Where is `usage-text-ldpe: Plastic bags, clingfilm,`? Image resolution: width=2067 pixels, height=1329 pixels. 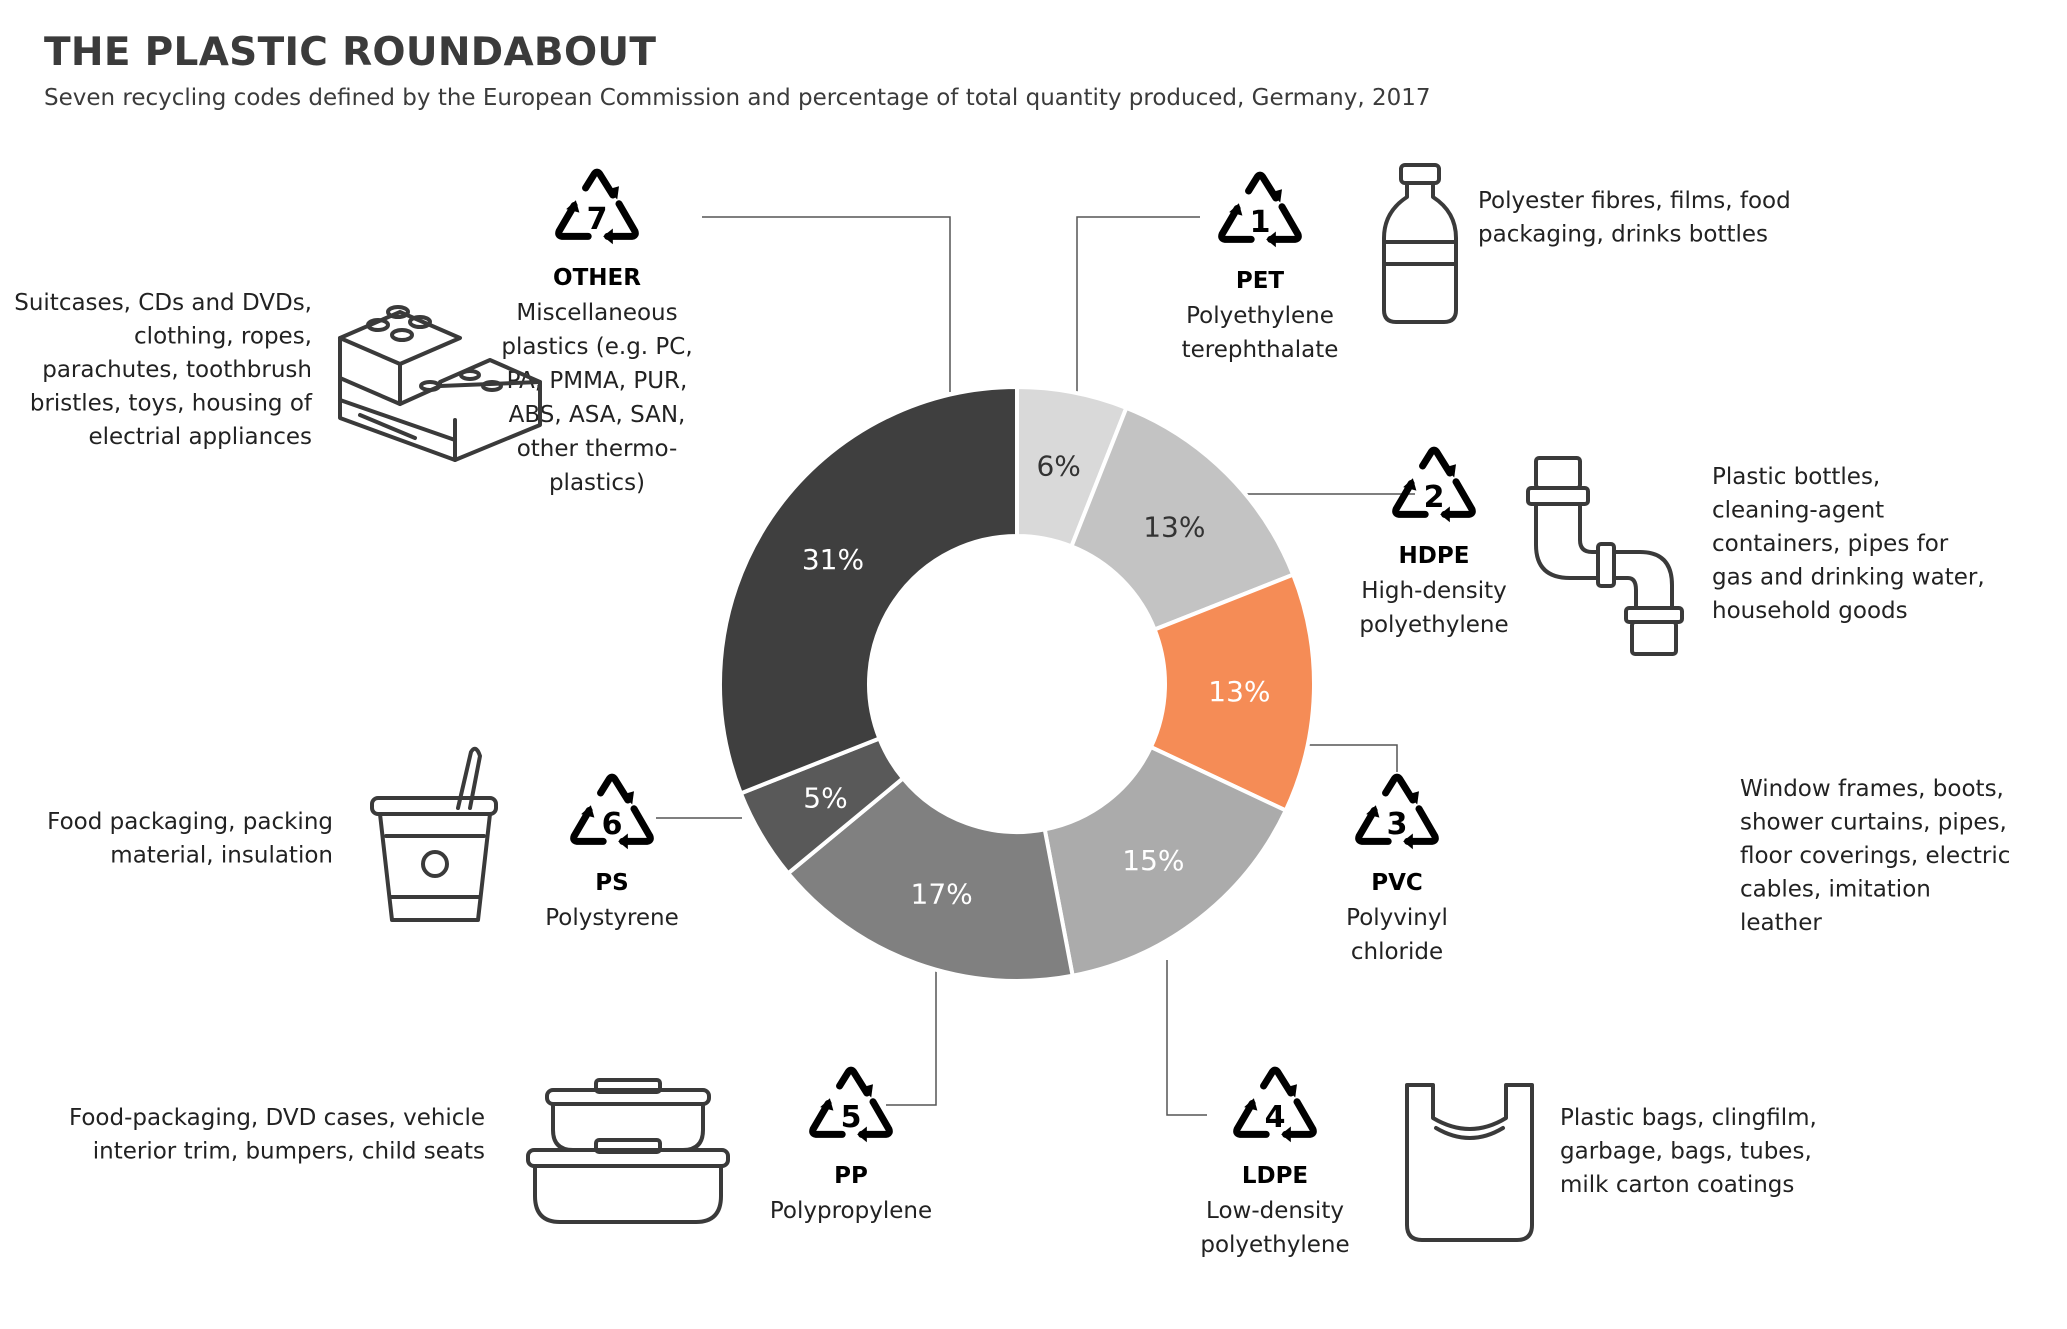 usage-text-ldpe: Plastic bags, clingfilm, is located at coordinates (1688, 1118).